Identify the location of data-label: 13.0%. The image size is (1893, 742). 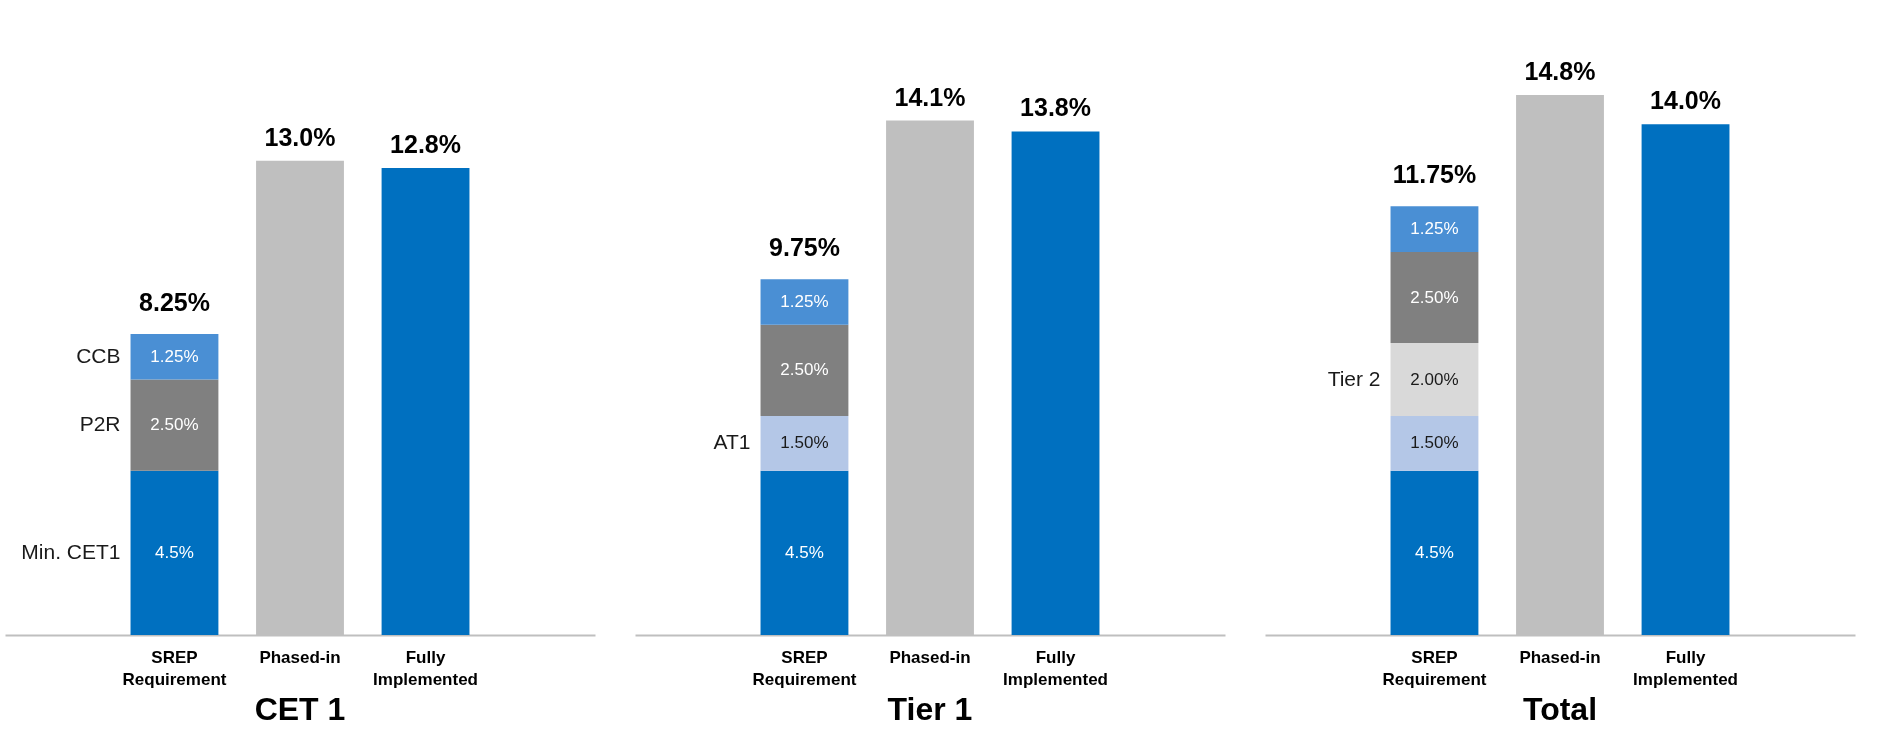
(300, 136).